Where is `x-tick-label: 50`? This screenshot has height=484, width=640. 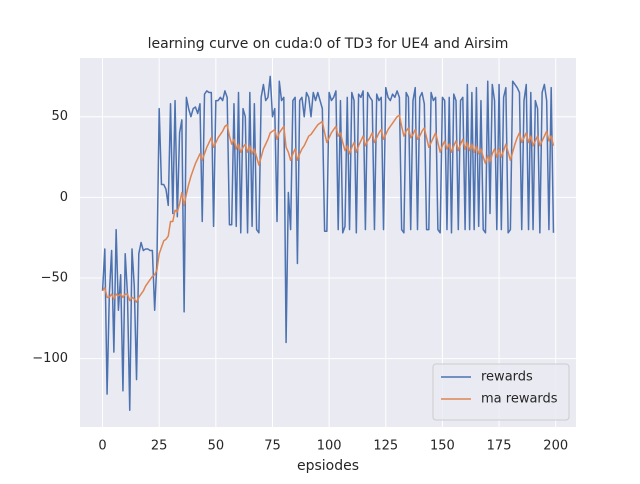 x-tick-label: 50 is located at coordinates (216, 446).